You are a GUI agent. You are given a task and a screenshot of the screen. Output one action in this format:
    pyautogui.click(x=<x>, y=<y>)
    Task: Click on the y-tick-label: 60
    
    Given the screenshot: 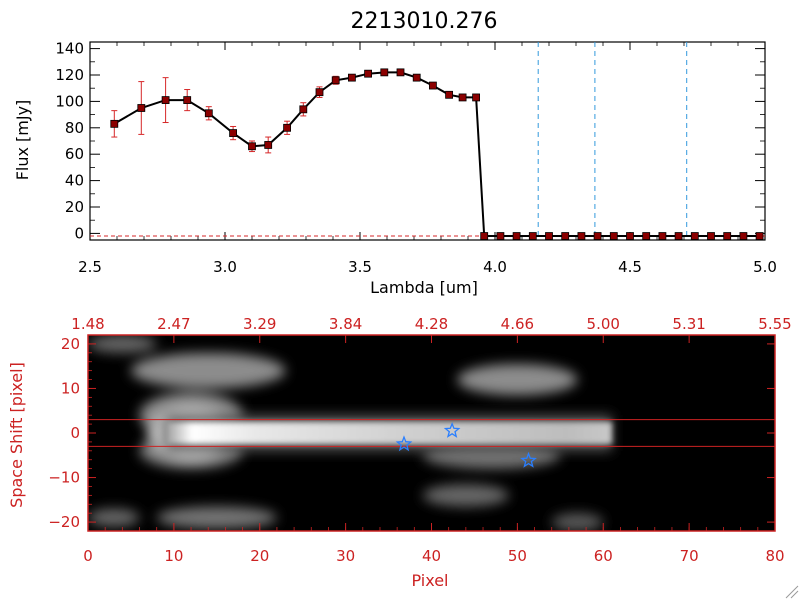 What is the action you would take?
    pyautogui.click(x=74, y=154)
    